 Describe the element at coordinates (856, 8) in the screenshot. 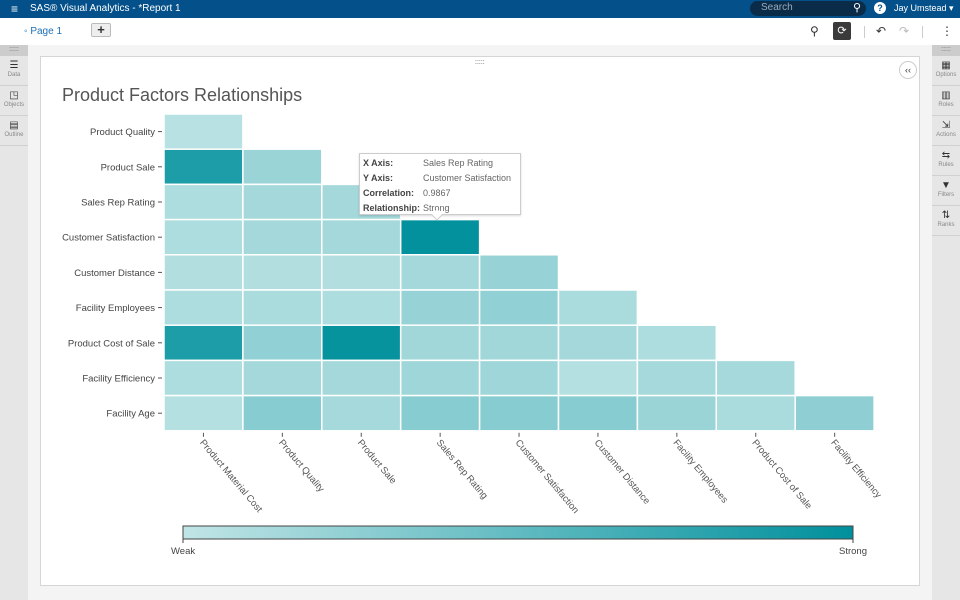

I see `search-icon: ⚲` at that location.